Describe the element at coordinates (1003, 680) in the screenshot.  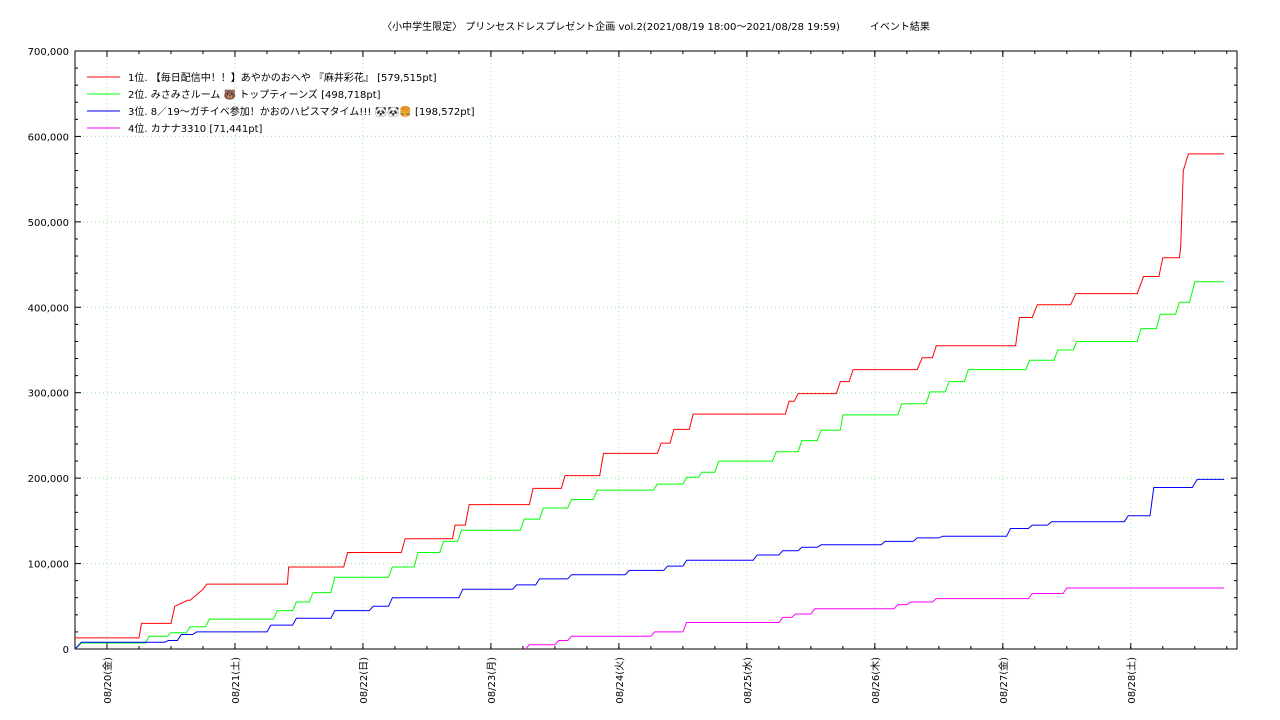
I see `x-tick-label: 08/27(金)` at that location.